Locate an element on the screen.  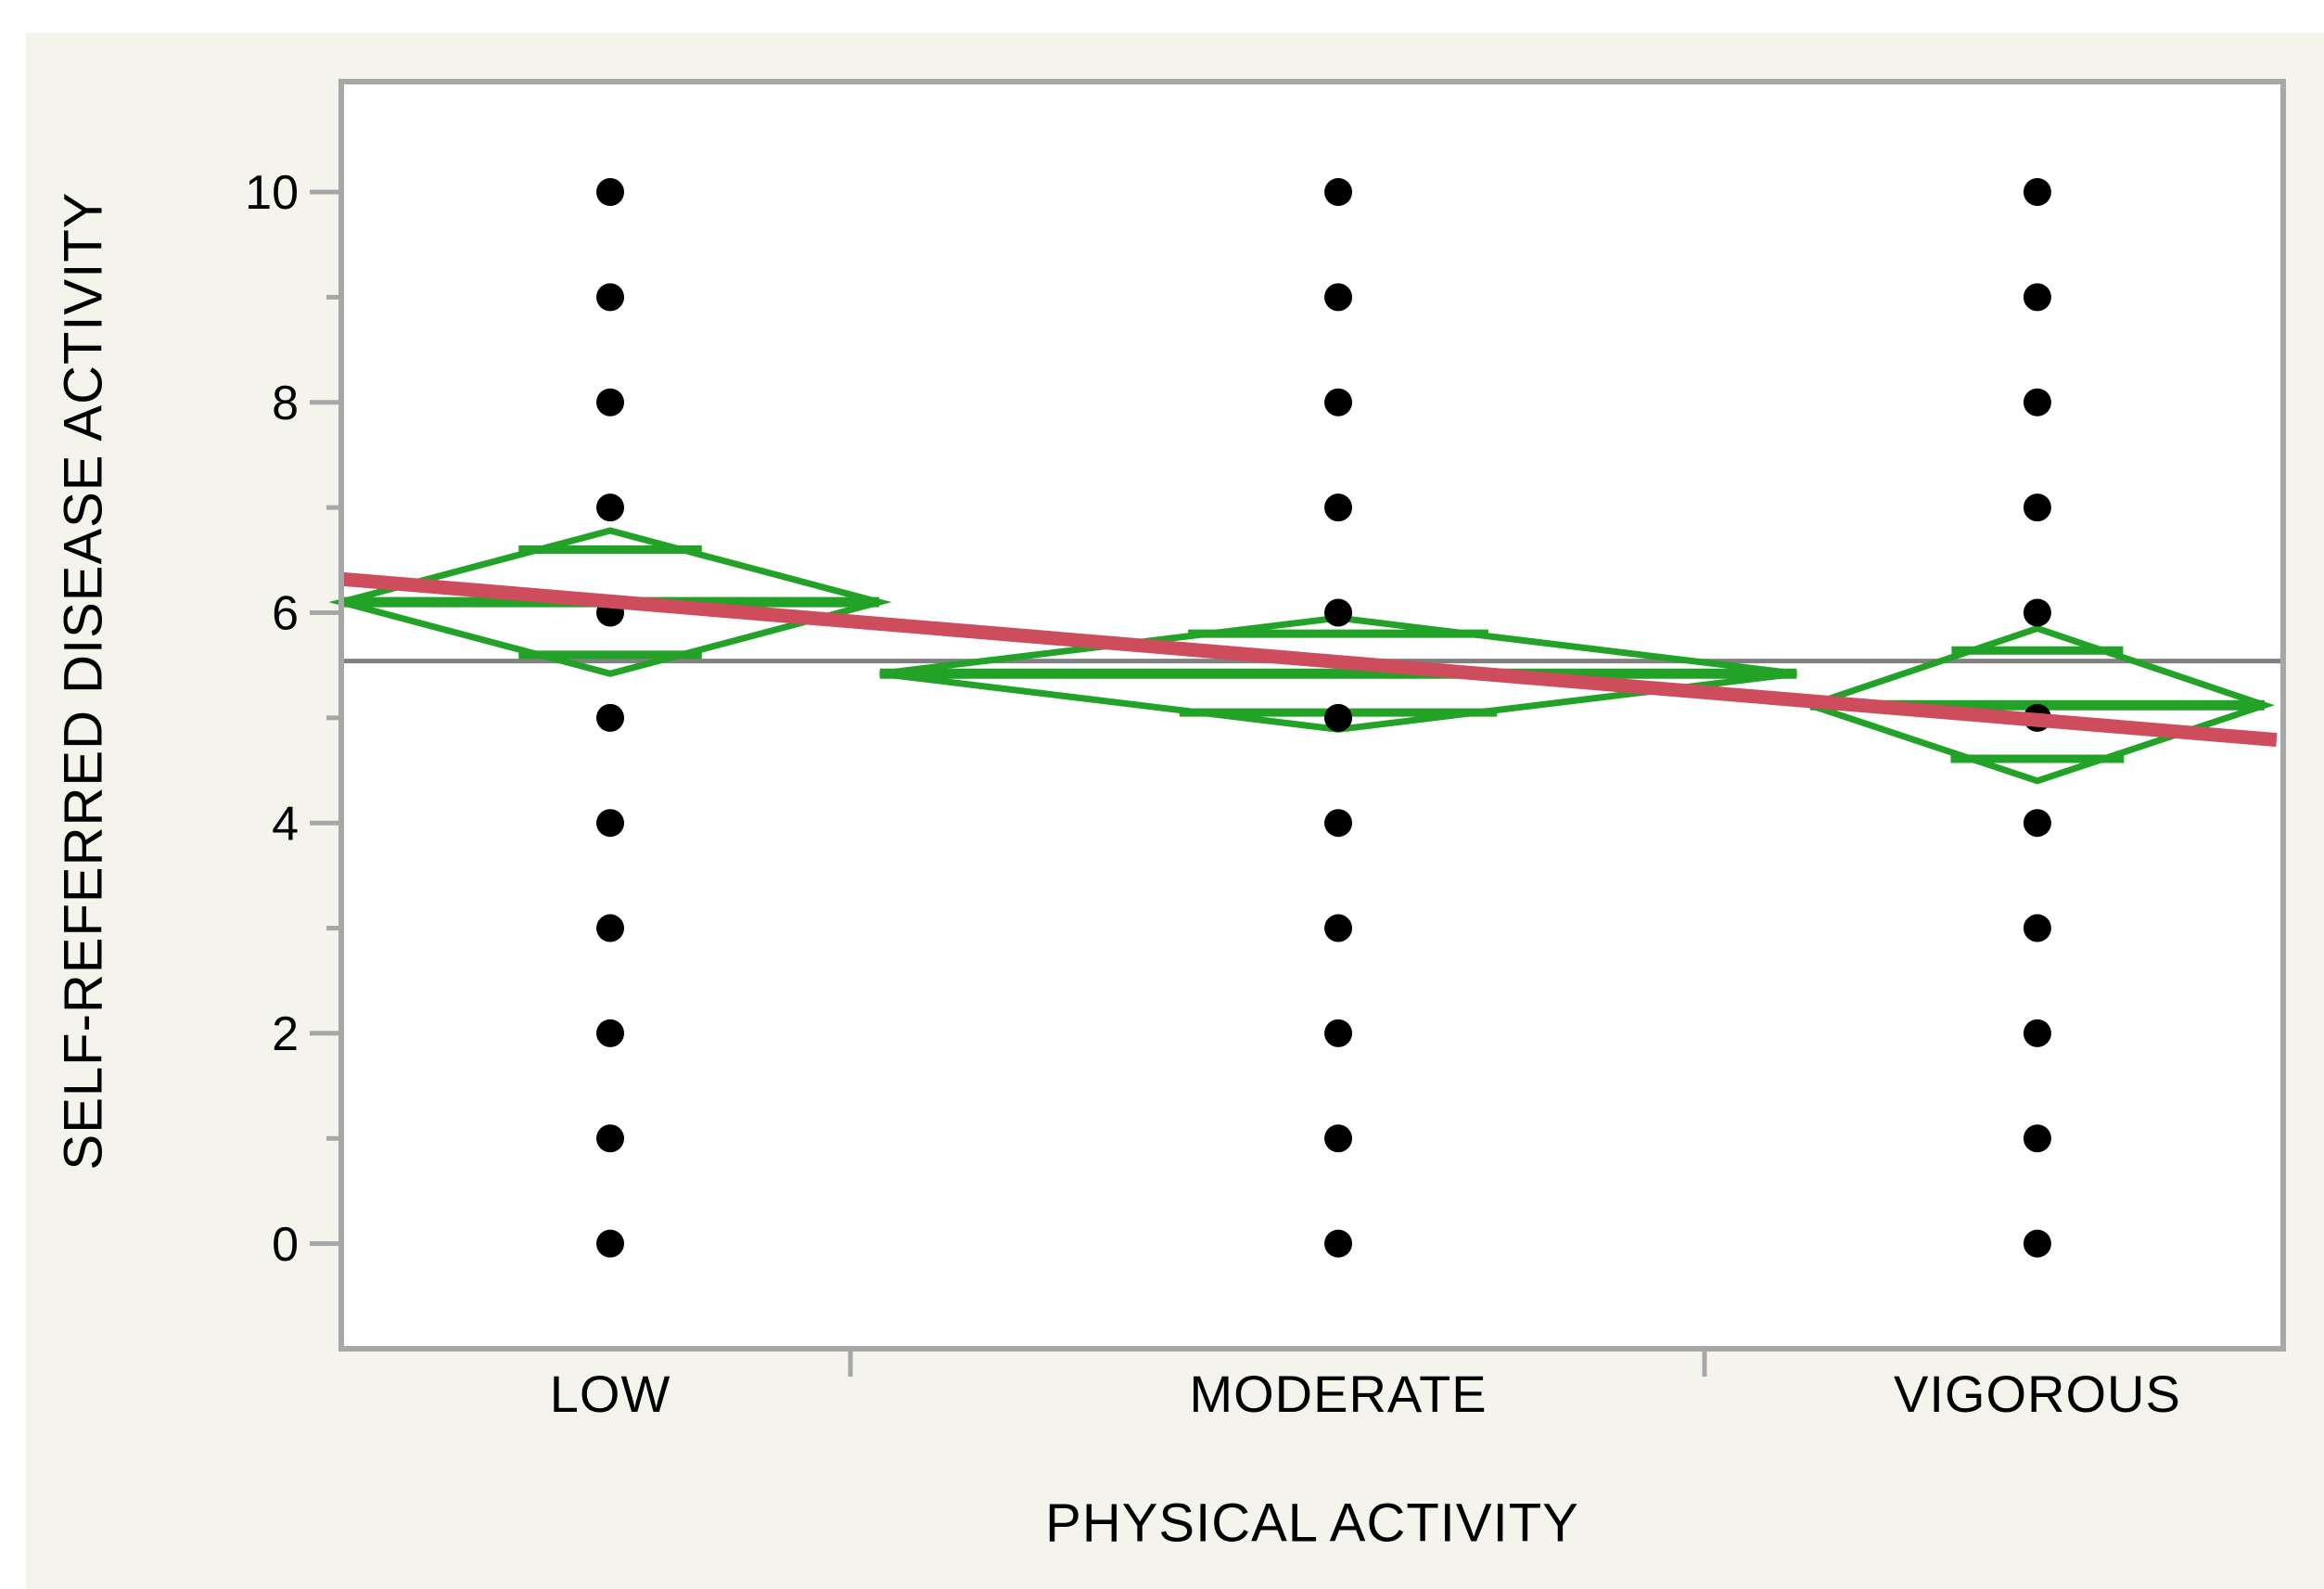
x-axis-title: PHYSICAL ACTIVITY is located at coordinates (1312, 1523).